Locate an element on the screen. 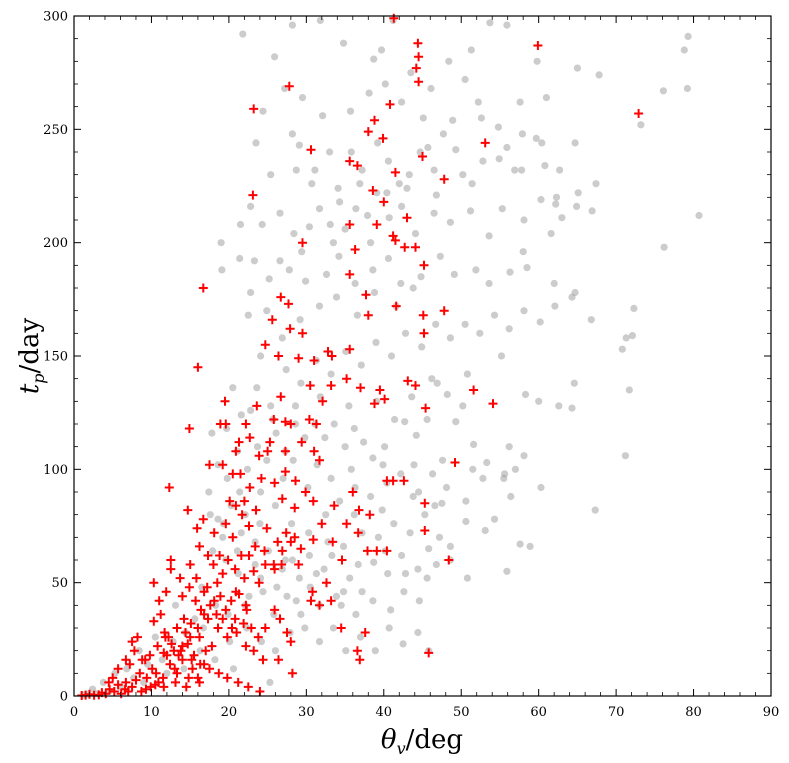 The height and width of the screenshot is (763, 789). x-tick-label: 10 is located at coordinates (151, 712).